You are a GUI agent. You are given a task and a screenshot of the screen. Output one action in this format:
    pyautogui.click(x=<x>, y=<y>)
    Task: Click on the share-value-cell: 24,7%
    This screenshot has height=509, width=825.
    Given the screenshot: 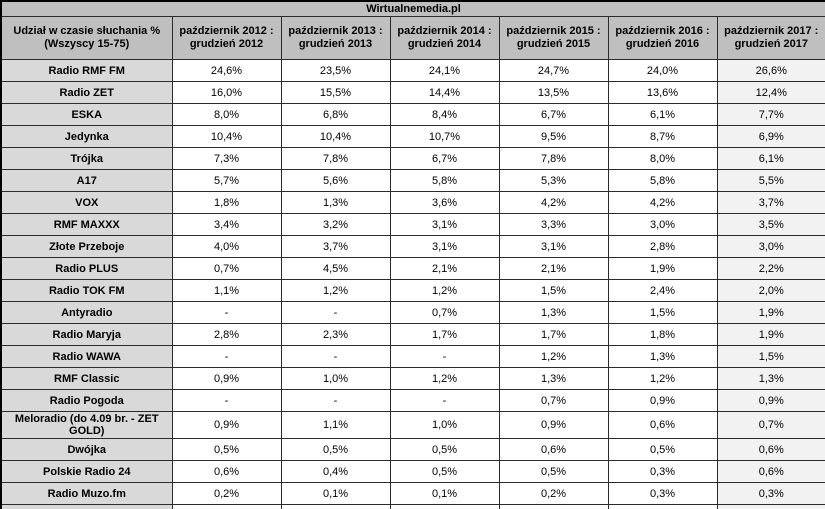 What is the action you would take?
    pyautogui.click(x=553, y=70)
    